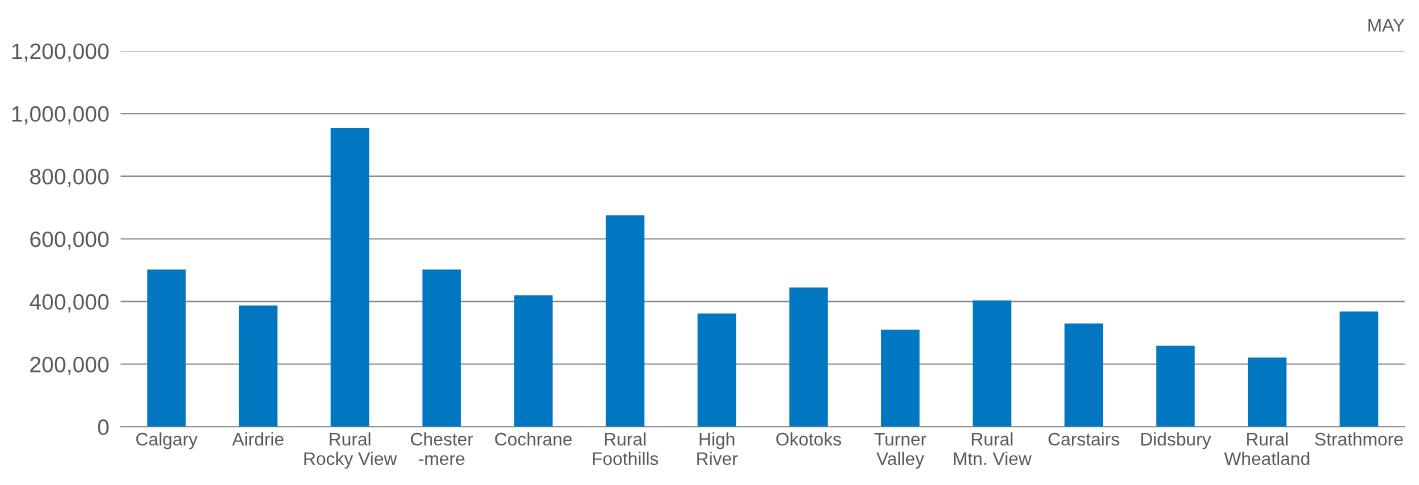 Image resolution: width=1419 pixels, height=485 pixels. What do you see at coordinates (809, 439) in the screenshot?
I see `x-tick-label: Okotoks` at bounding box center [809, 439].